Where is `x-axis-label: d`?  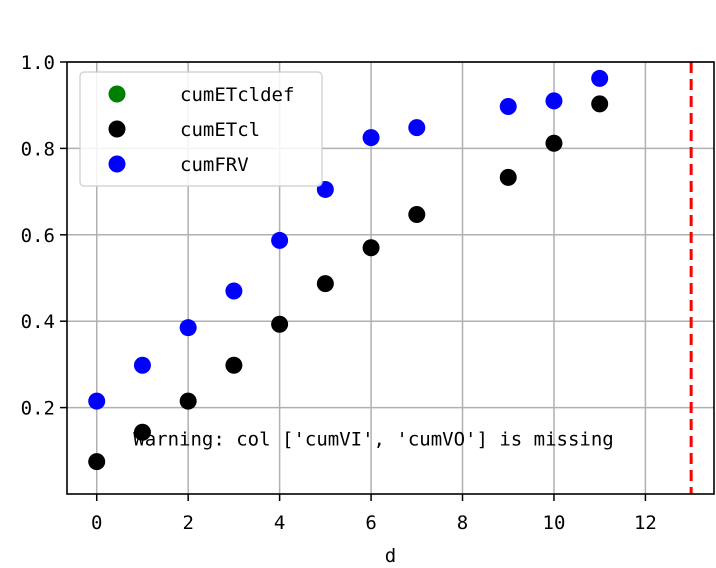
x-axis-label: d is located at coordinates (390, 556).